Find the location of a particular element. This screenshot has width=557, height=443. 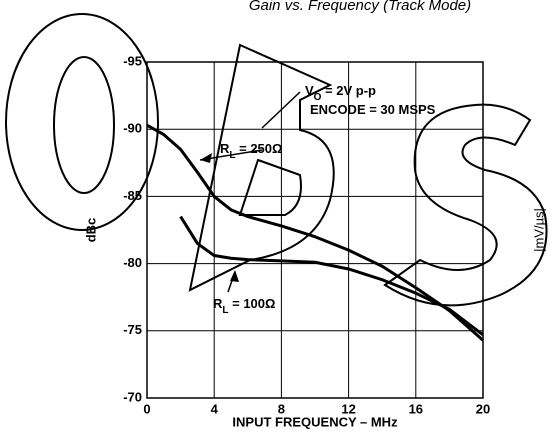

x-tick-label: 16 is located at coordinates (416, 408).